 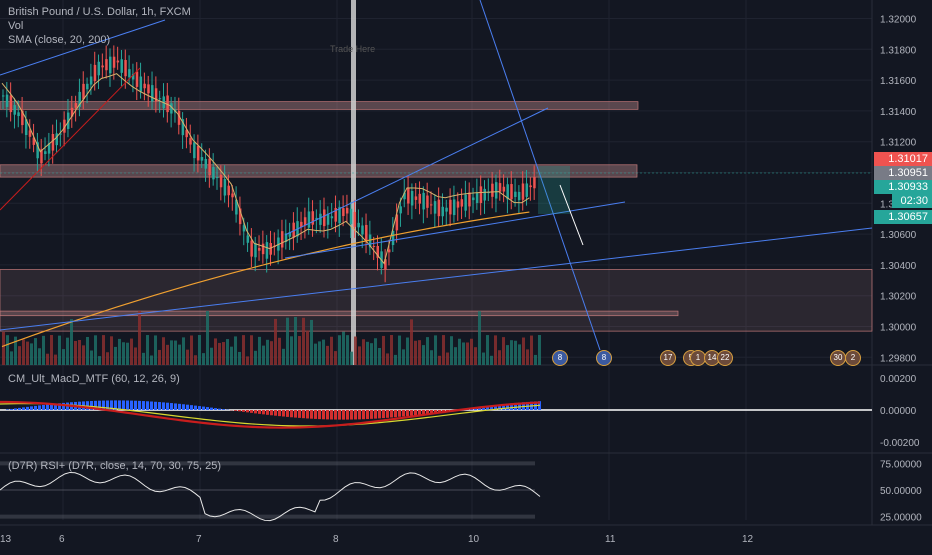 What do you see at coordinates (474, 539) in the screenshot?
I see `time-axis-tick: 10` at bounding box center [474, 539].